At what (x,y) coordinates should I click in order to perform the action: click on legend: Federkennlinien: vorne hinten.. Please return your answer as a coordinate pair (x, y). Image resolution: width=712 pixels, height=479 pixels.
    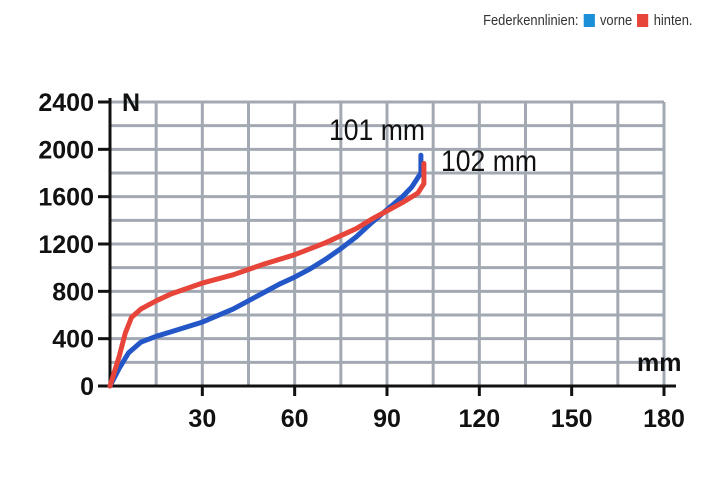
    Looking at the image, I should click on (587, 20).